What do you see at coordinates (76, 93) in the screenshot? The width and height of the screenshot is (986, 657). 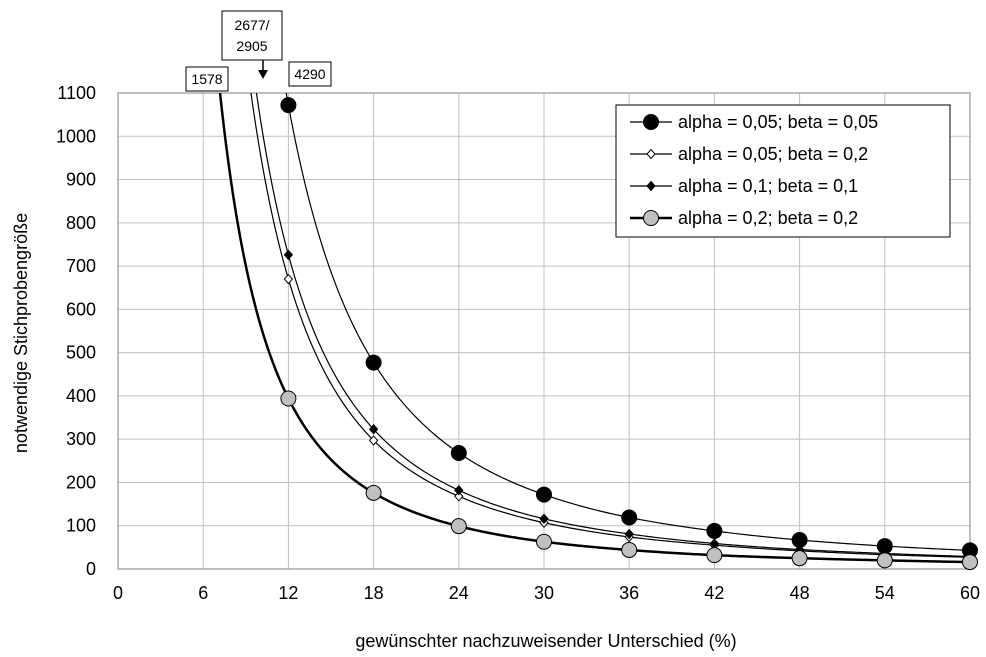 I see `y-tick-label: 1100` at bounding box center [76, 93].